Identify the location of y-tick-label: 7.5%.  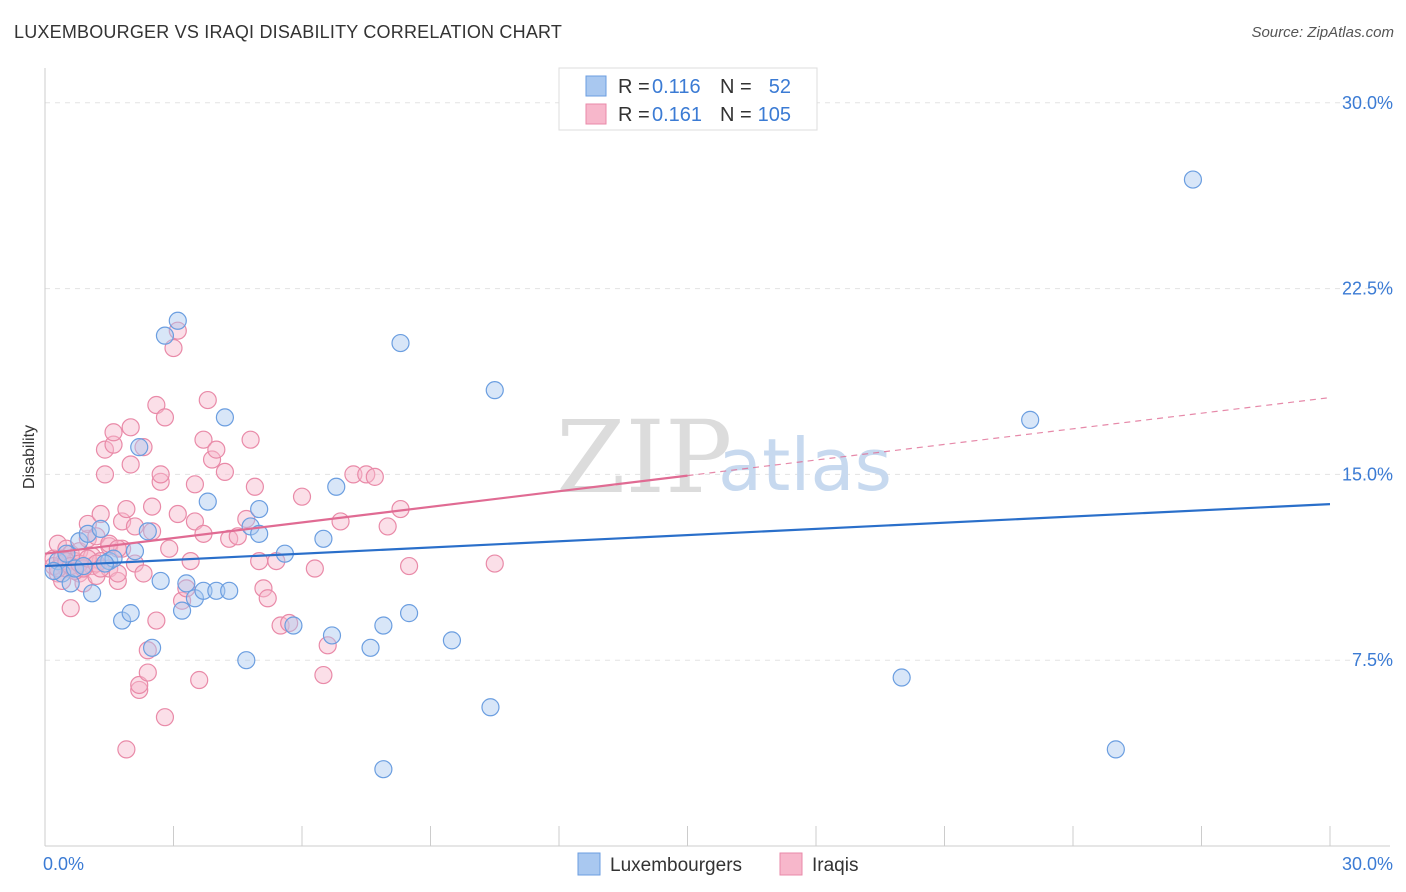
(1372, 660).